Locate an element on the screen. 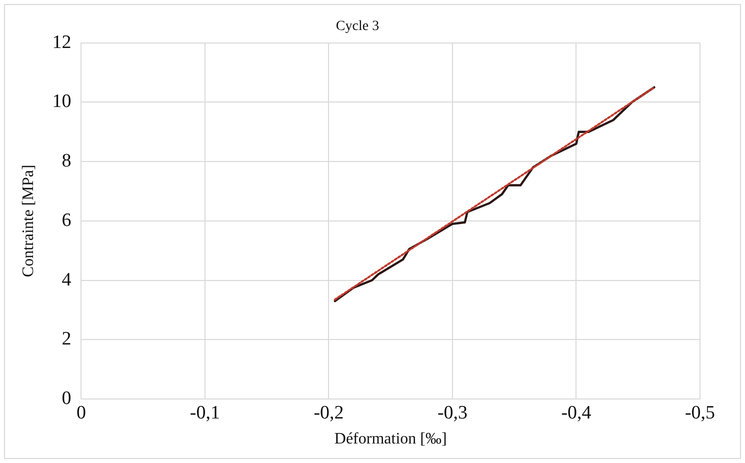  x-tick-label: -0,3 is located at coordinates (452, 413).